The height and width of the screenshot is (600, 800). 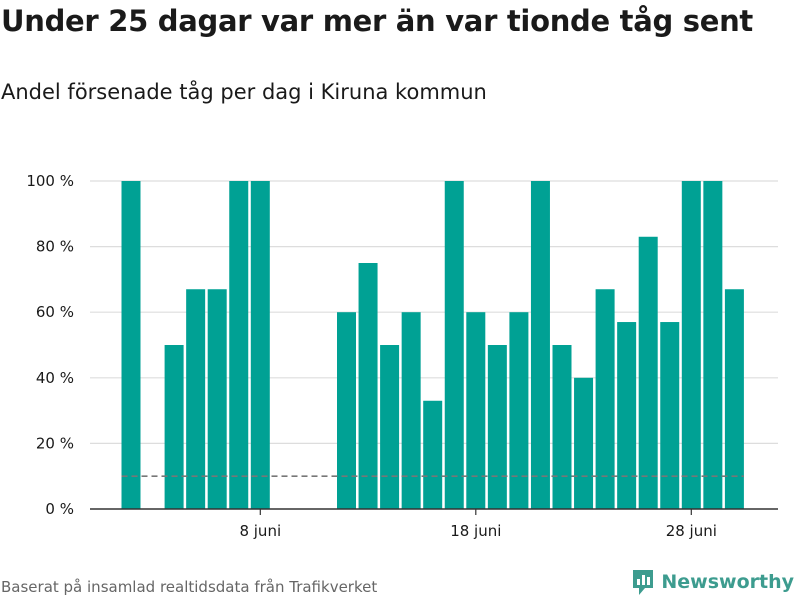 What do you see at coordinates (643, 582) in the screenshot?
I see `newsworthy-logo-icon` at bounding box center [643, 582].